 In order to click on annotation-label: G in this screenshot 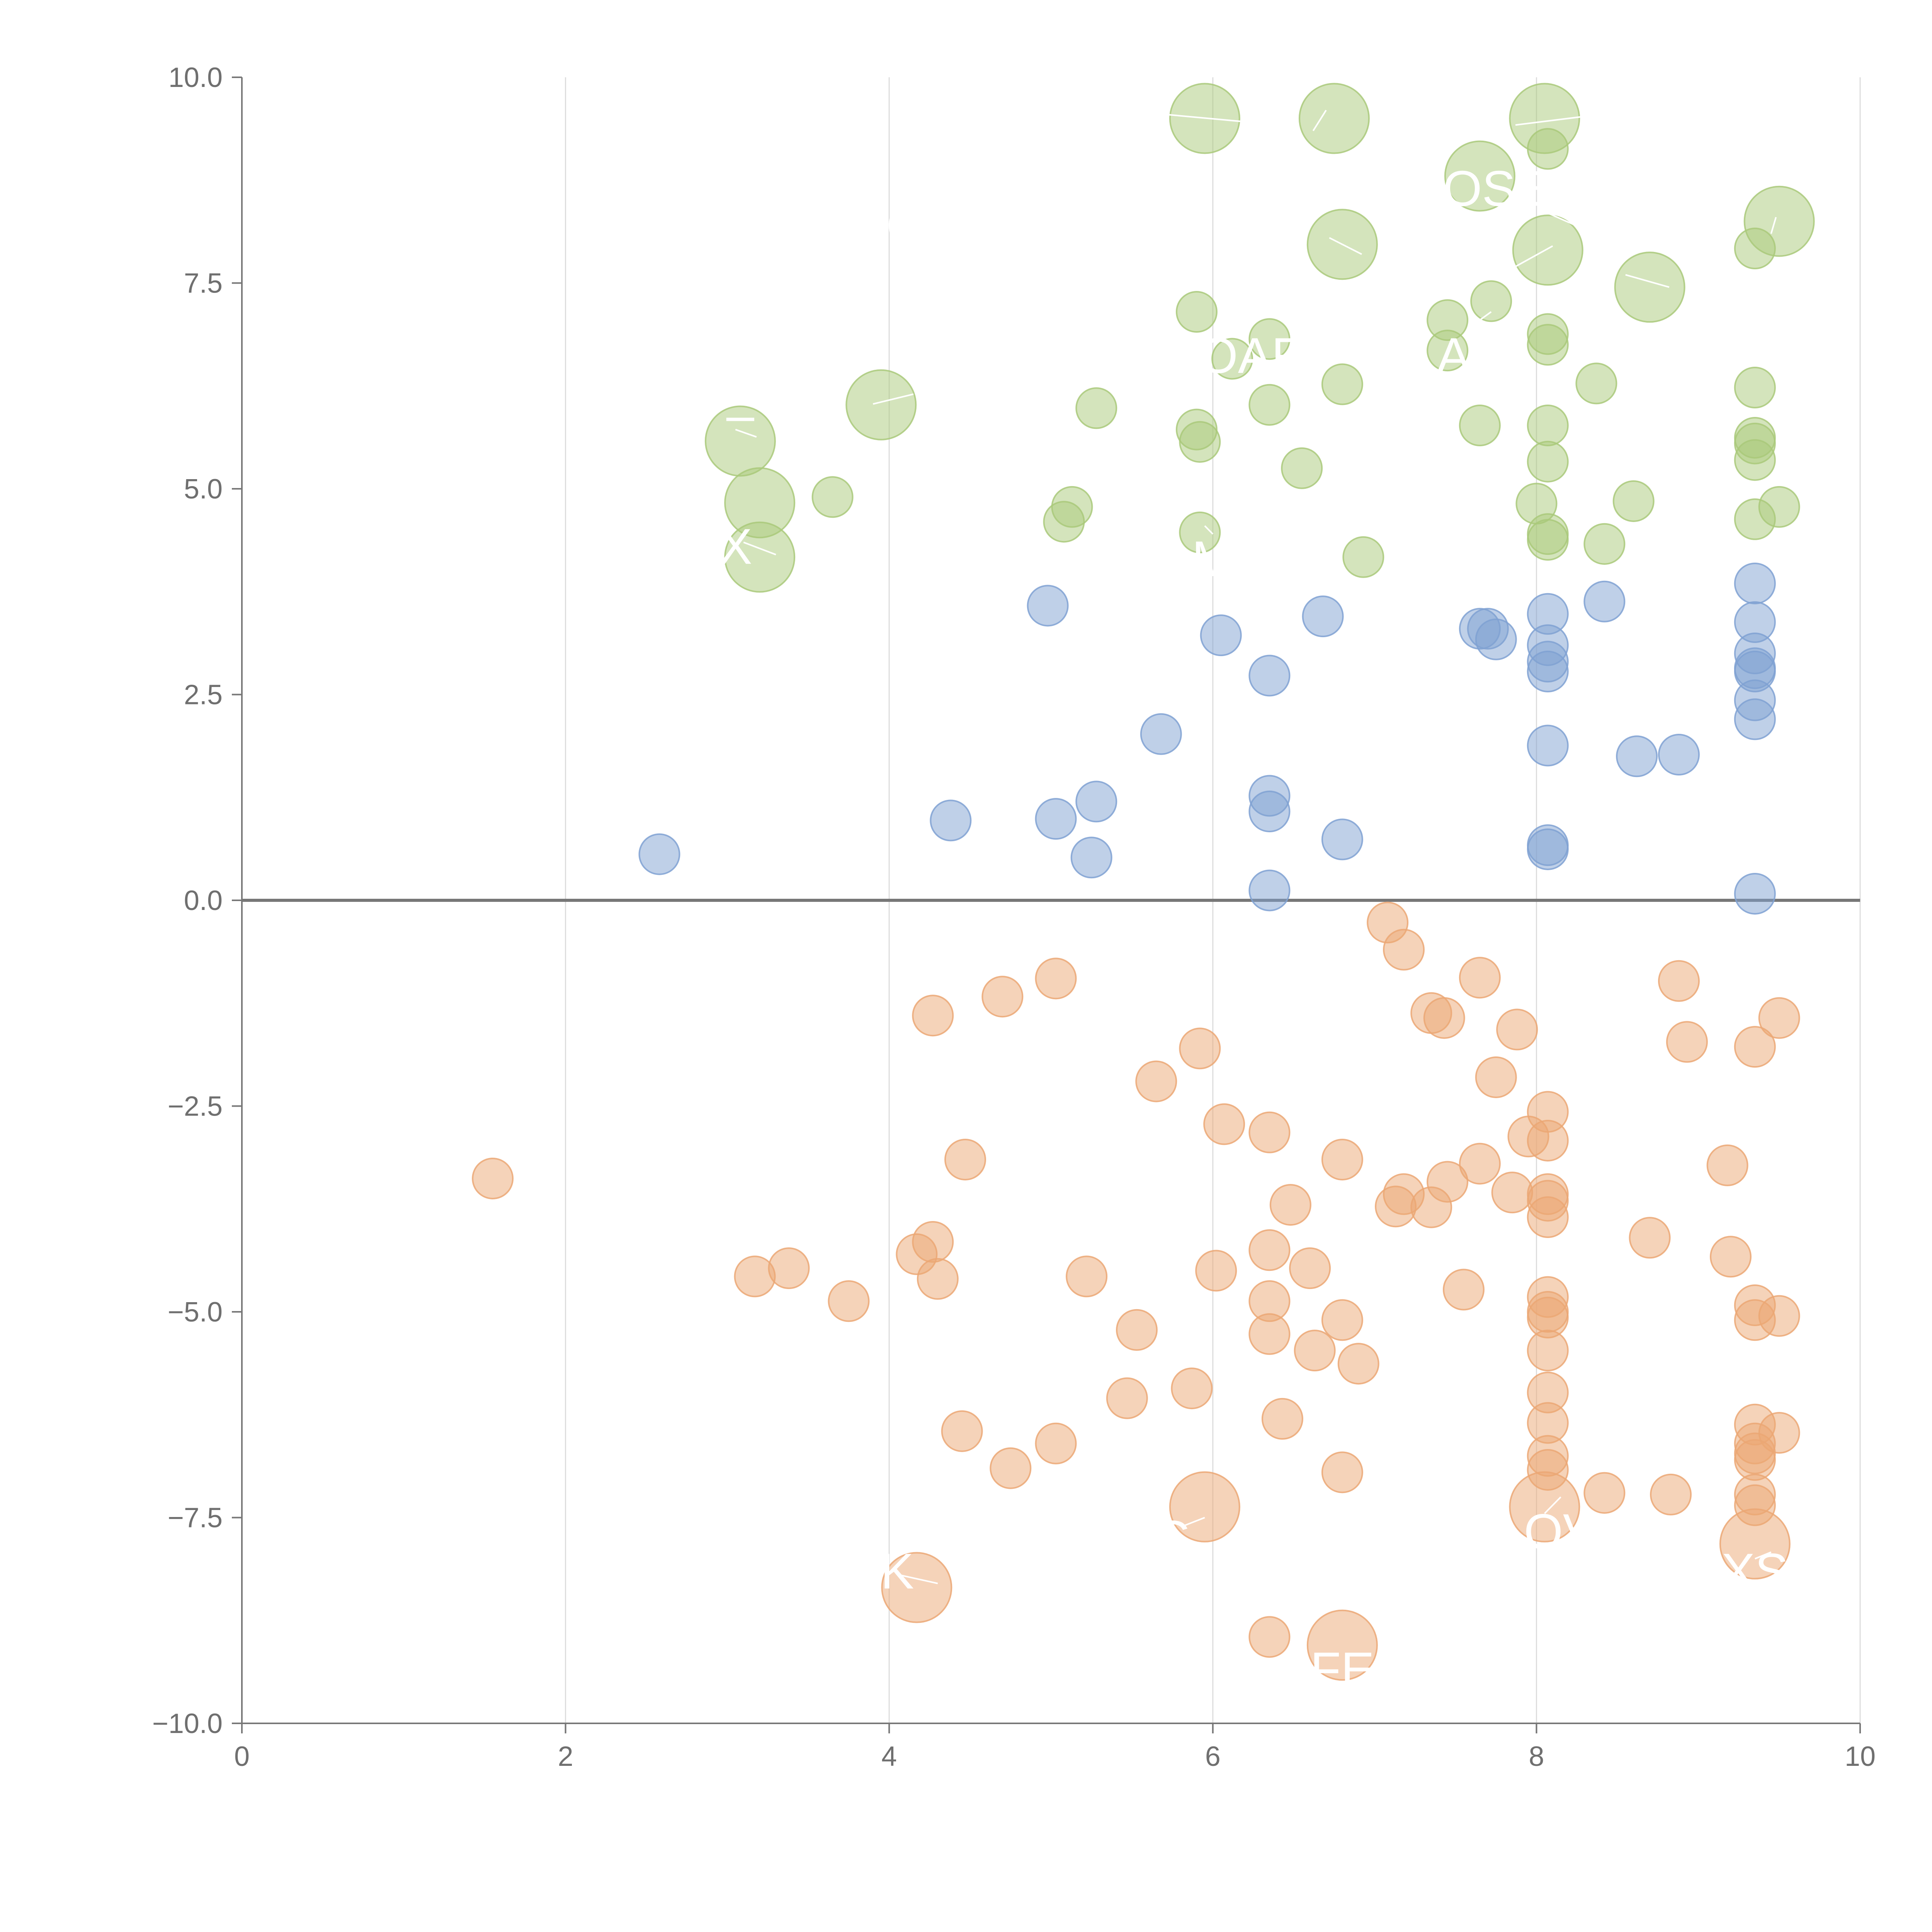, I will do `click(1172, 1538)`.